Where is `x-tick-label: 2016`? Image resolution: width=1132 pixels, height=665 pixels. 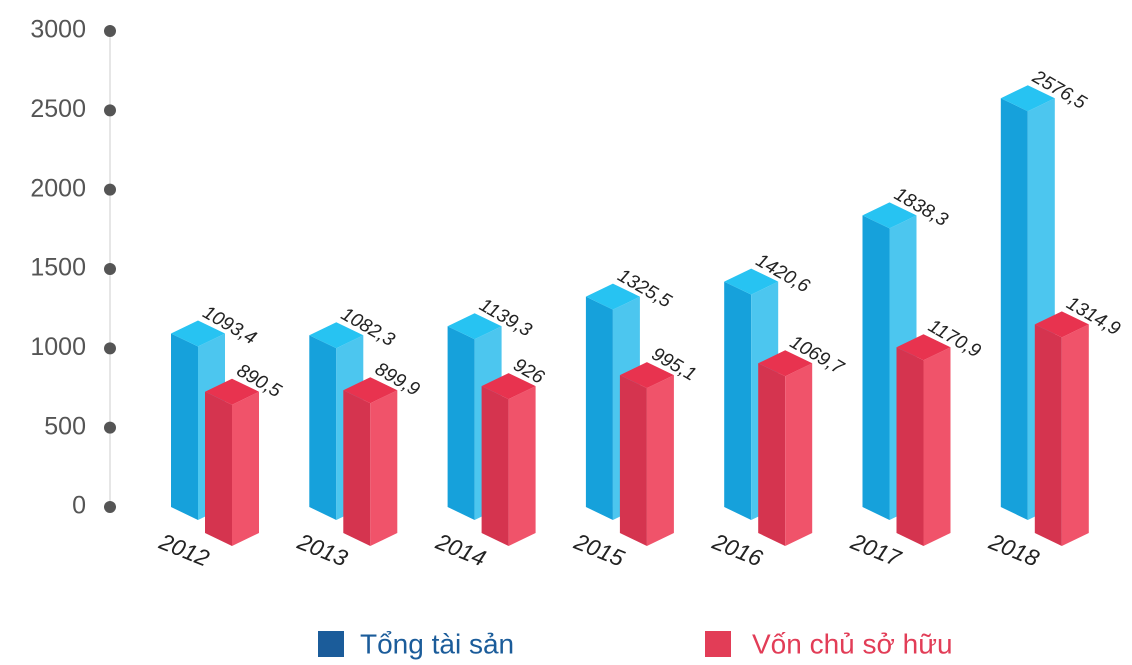
x-tick-label: 2016 is located at coordinates (737, 550).